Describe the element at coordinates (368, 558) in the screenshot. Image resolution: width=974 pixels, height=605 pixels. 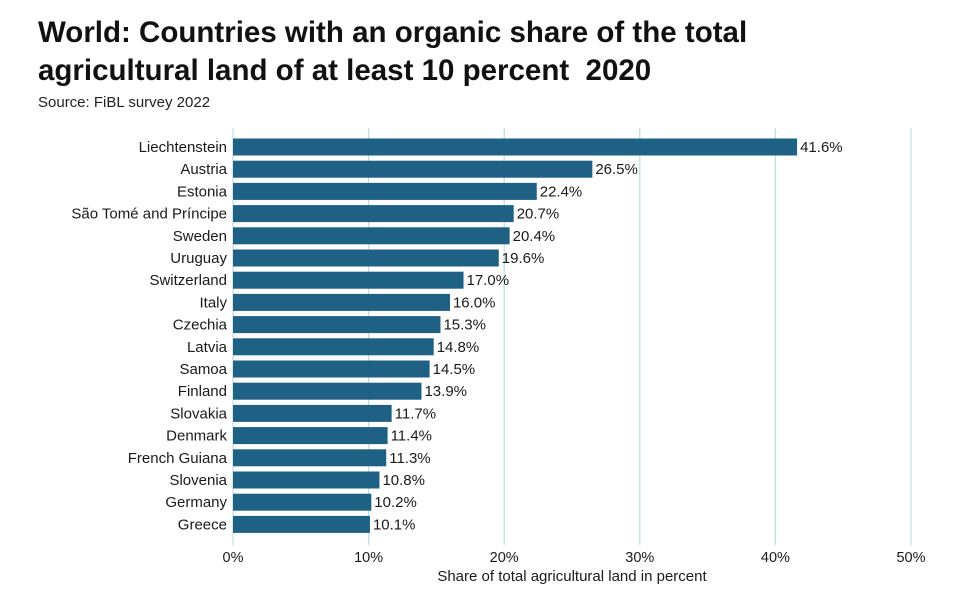
I see `x-tick-label: 10%` at that location.